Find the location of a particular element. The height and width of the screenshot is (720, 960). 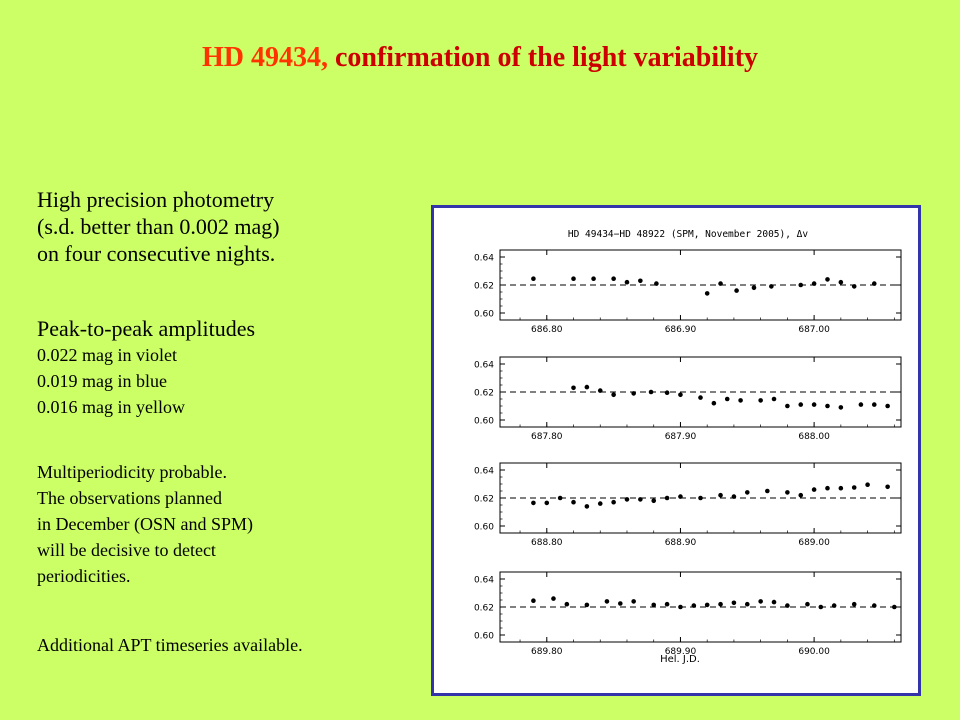

amplitudes-heading: Peak-to-peak amplitudes is located at coordinates (146, 328).